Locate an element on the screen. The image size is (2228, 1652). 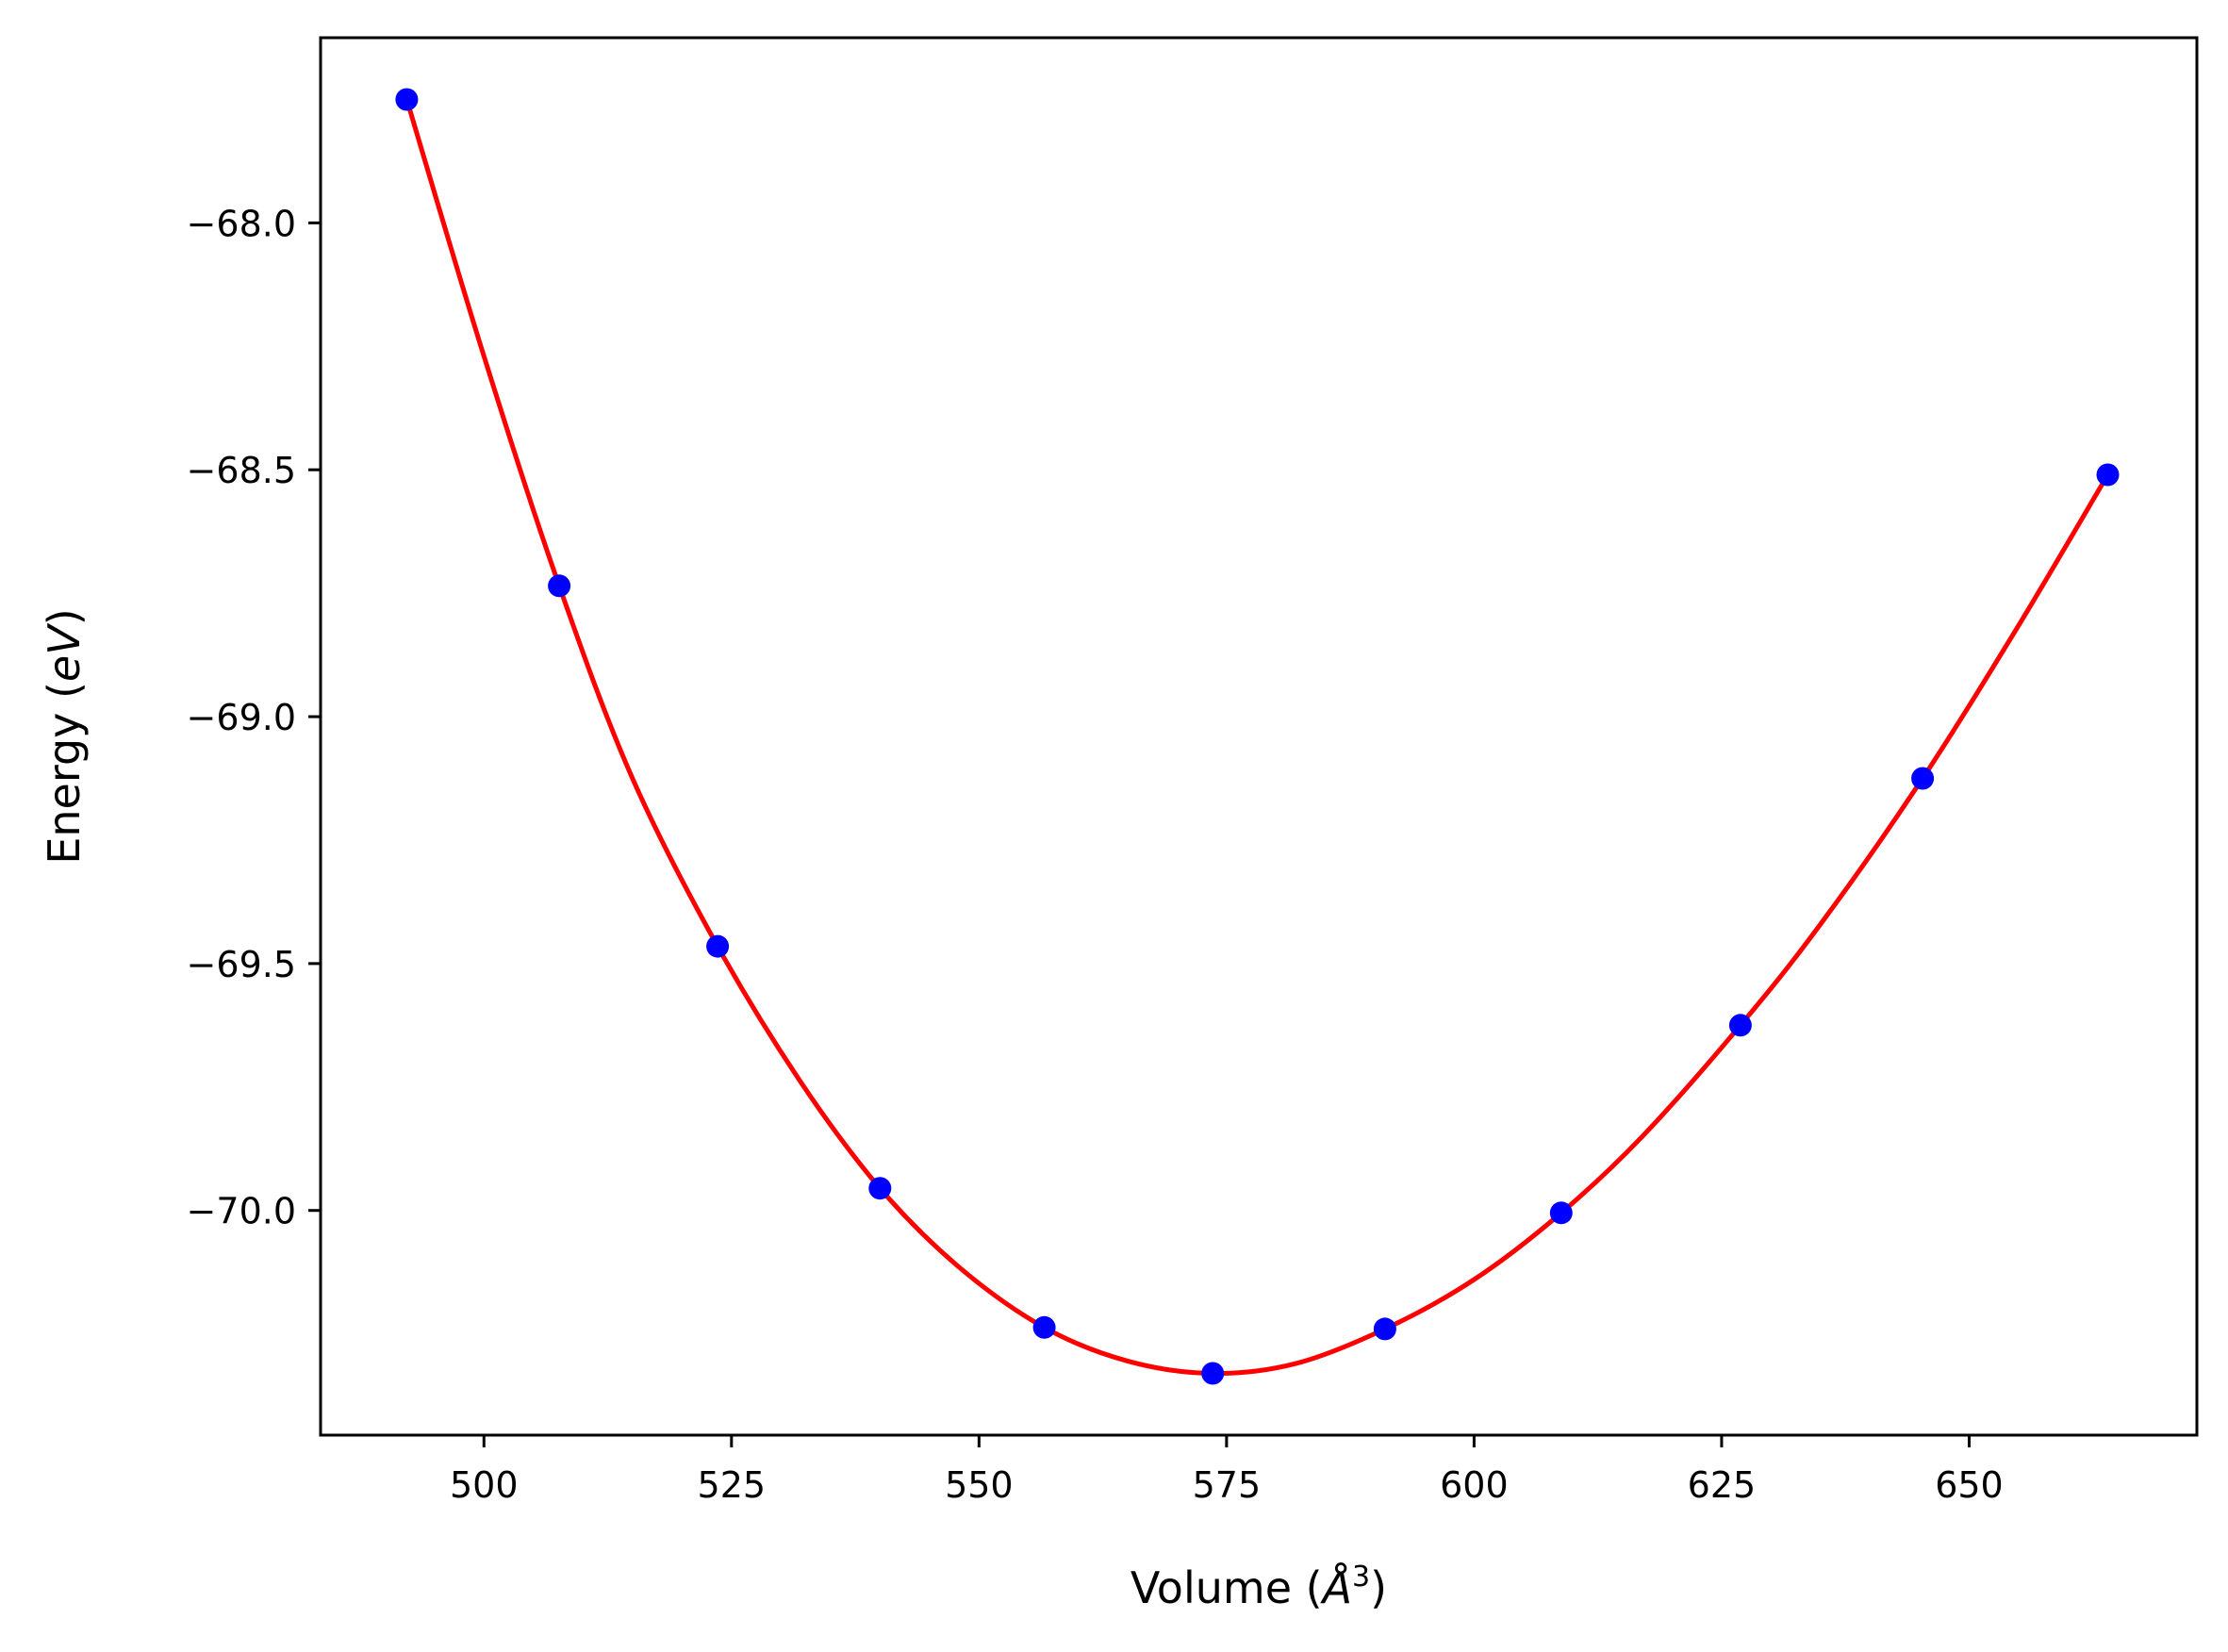
y-axis-ticks: −68.0 −68.5 −69.0 −69.5 −70.0 is located at coordinates (254, 717).